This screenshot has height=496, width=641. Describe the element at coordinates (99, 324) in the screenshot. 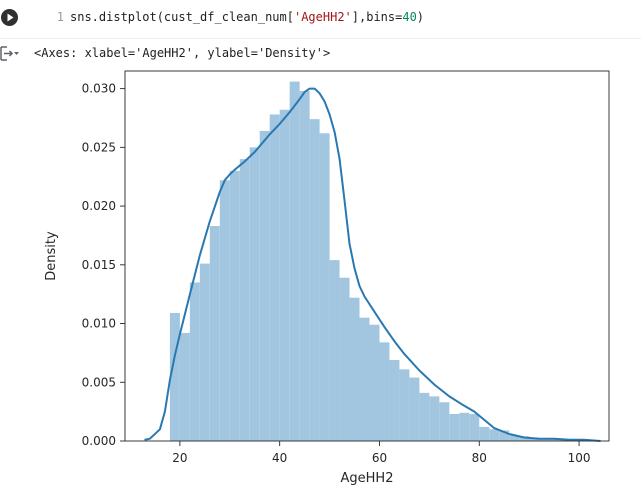

I see `y-tick-label: 0.010` at that location.